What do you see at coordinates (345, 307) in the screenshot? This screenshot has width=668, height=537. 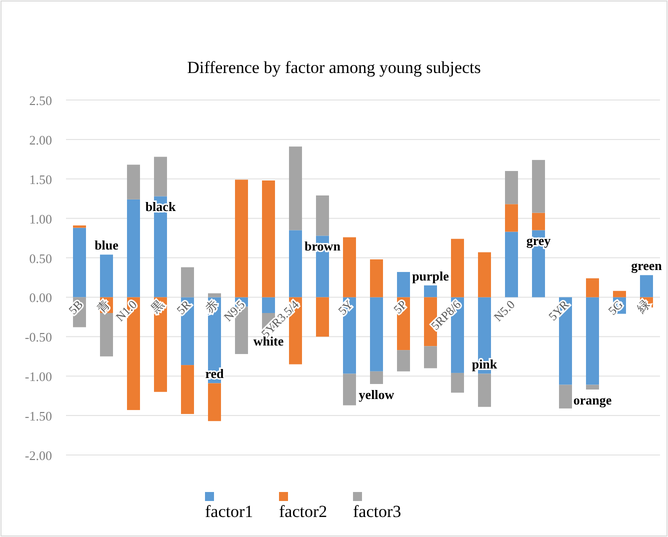 I see `x-tick-label: 5Y` at bounding box center [345, 307].